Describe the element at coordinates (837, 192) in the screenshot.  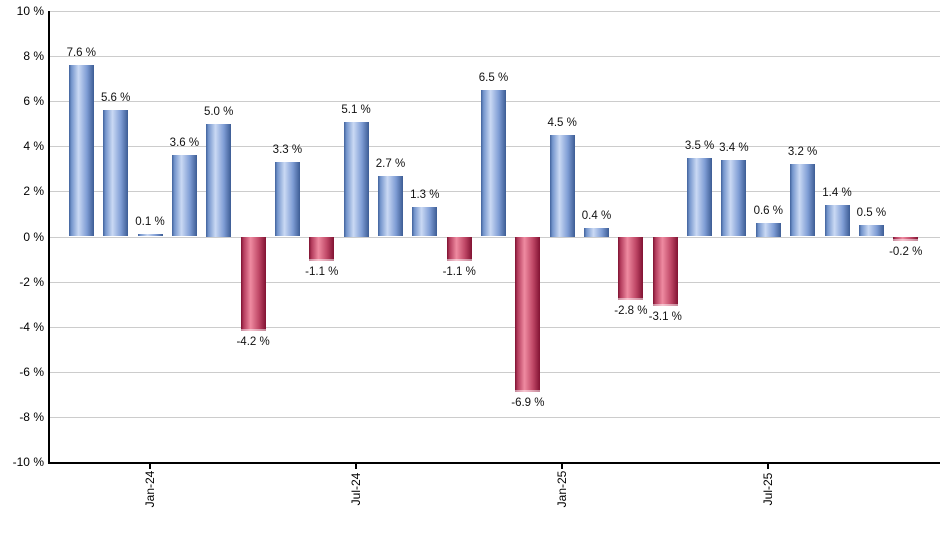
I see `bar-value-label: 1.4 %` at that location.